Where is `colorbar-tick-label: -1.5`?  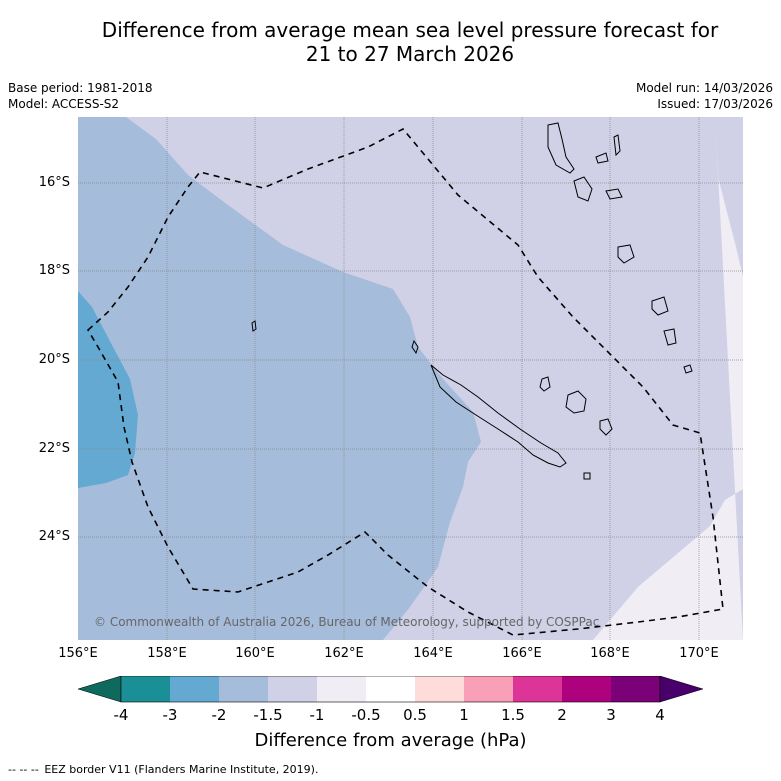 colorbar-tick-label: -1.5 is located at coordinates (268, 715).